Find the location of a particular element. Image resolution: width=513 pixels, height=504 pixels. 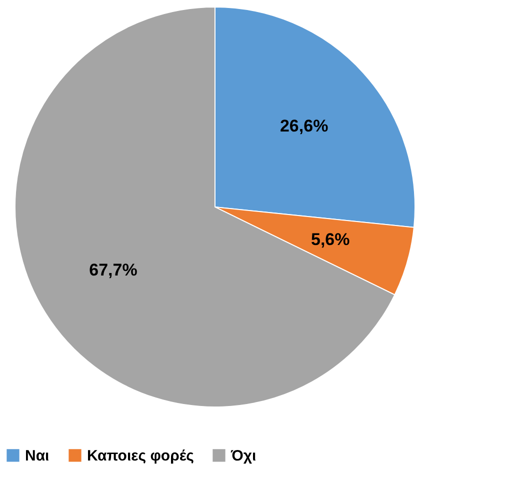

data-label: 26,6% is located at coordinates (304, 126).